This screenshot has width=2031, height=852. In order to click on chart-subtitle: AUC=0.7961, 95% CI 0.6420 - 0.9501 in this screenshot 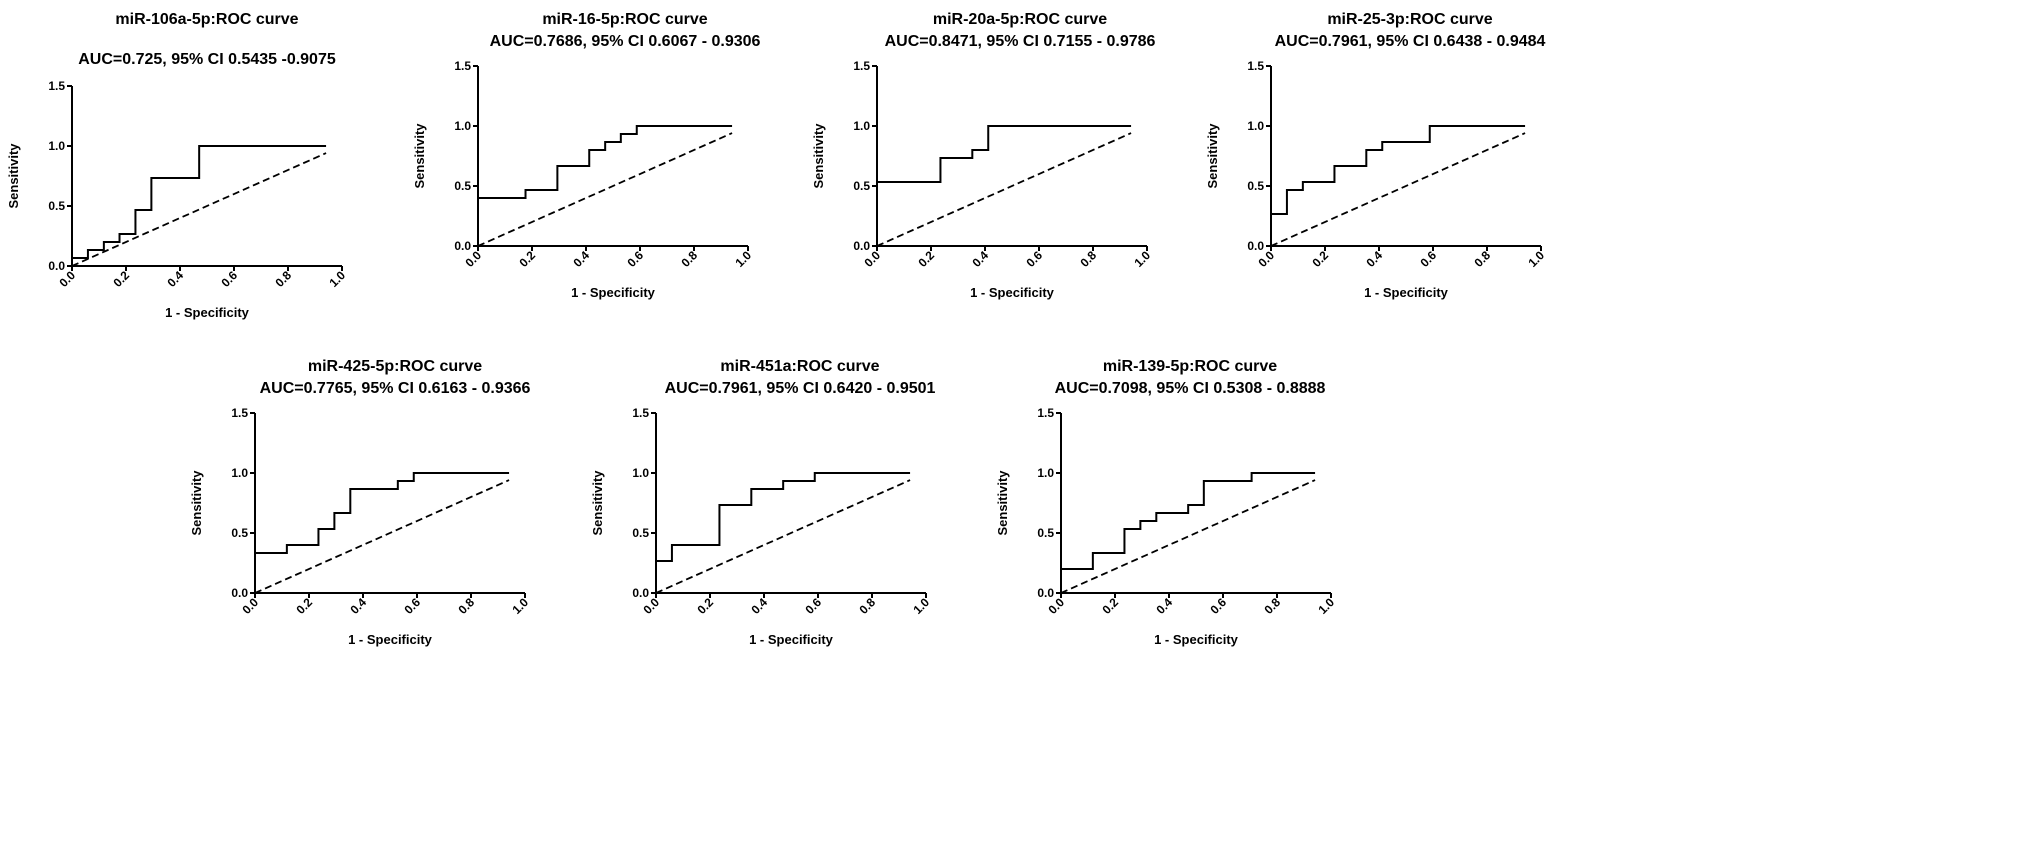, I will do `click(800, 388)`.